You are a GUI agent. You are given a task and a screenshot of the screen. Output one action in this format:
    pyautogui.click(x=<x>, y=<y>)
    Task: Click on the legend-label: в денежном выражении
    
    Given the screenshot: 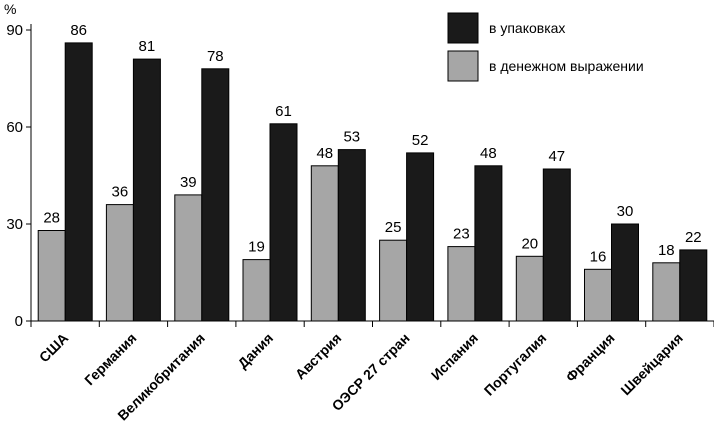 What is the action you would take?
    pyautogui.click(x=566, y=66)
    